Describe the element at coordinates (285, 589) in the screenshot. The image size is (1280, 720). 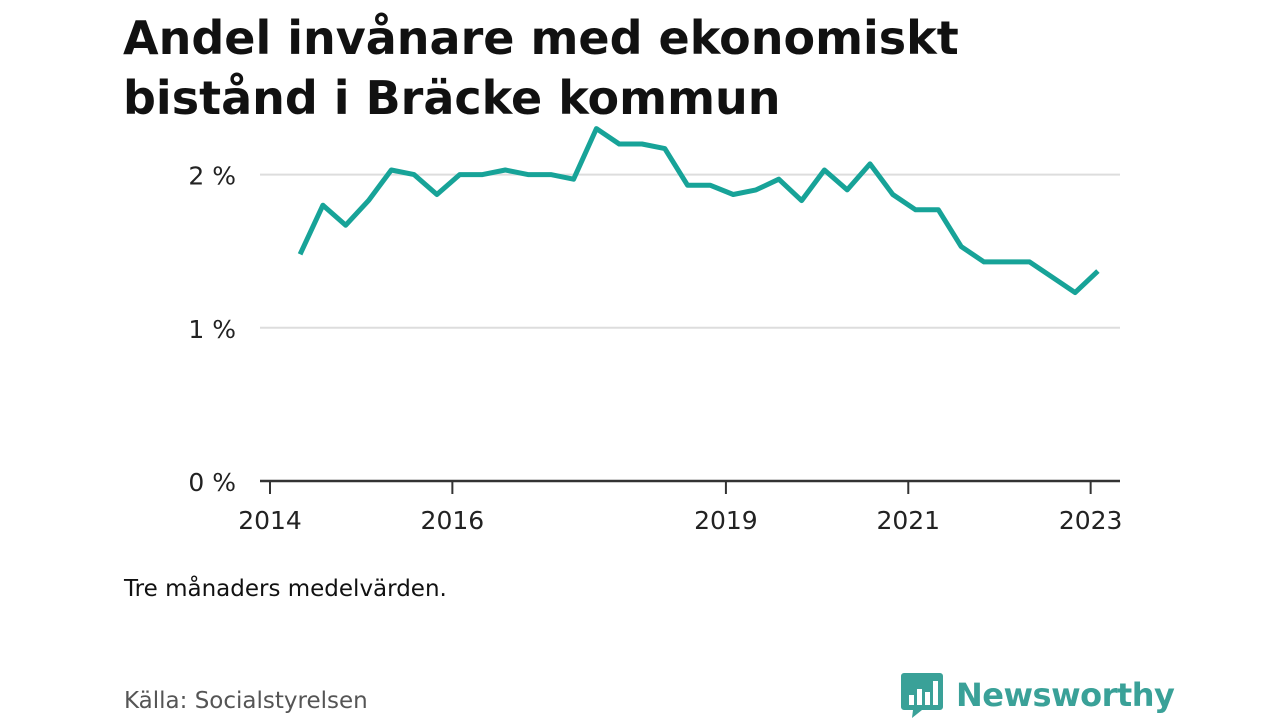
I see `chart-note: Tre månaders medelvärden.` at that location.